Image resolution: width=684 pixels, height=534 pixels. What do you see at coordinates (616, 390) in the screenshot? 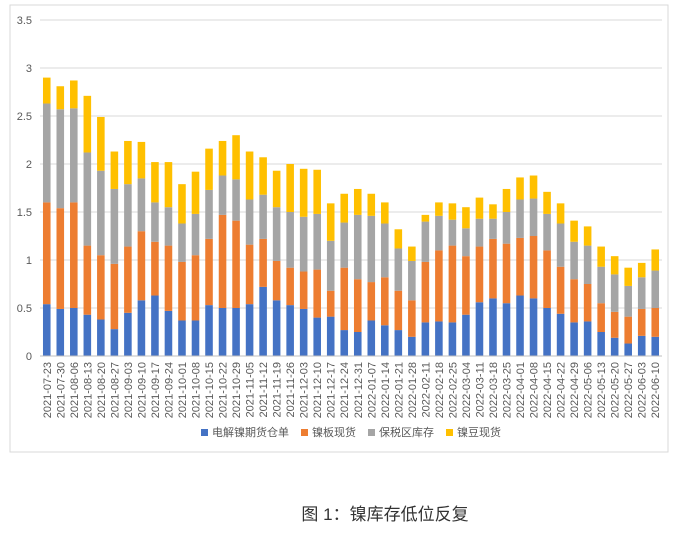
I see `x-tick-label: 2022-05-20` at bounding box center [616, 390].